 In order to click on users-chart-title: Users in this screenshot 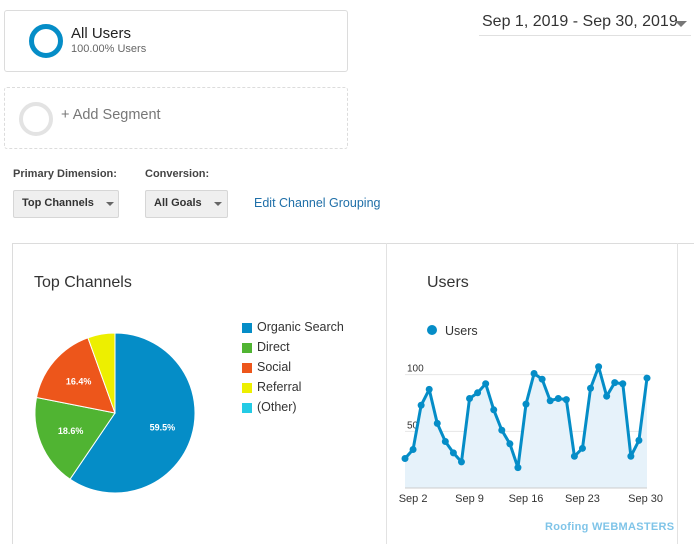, I will do `click(448, 282)`.